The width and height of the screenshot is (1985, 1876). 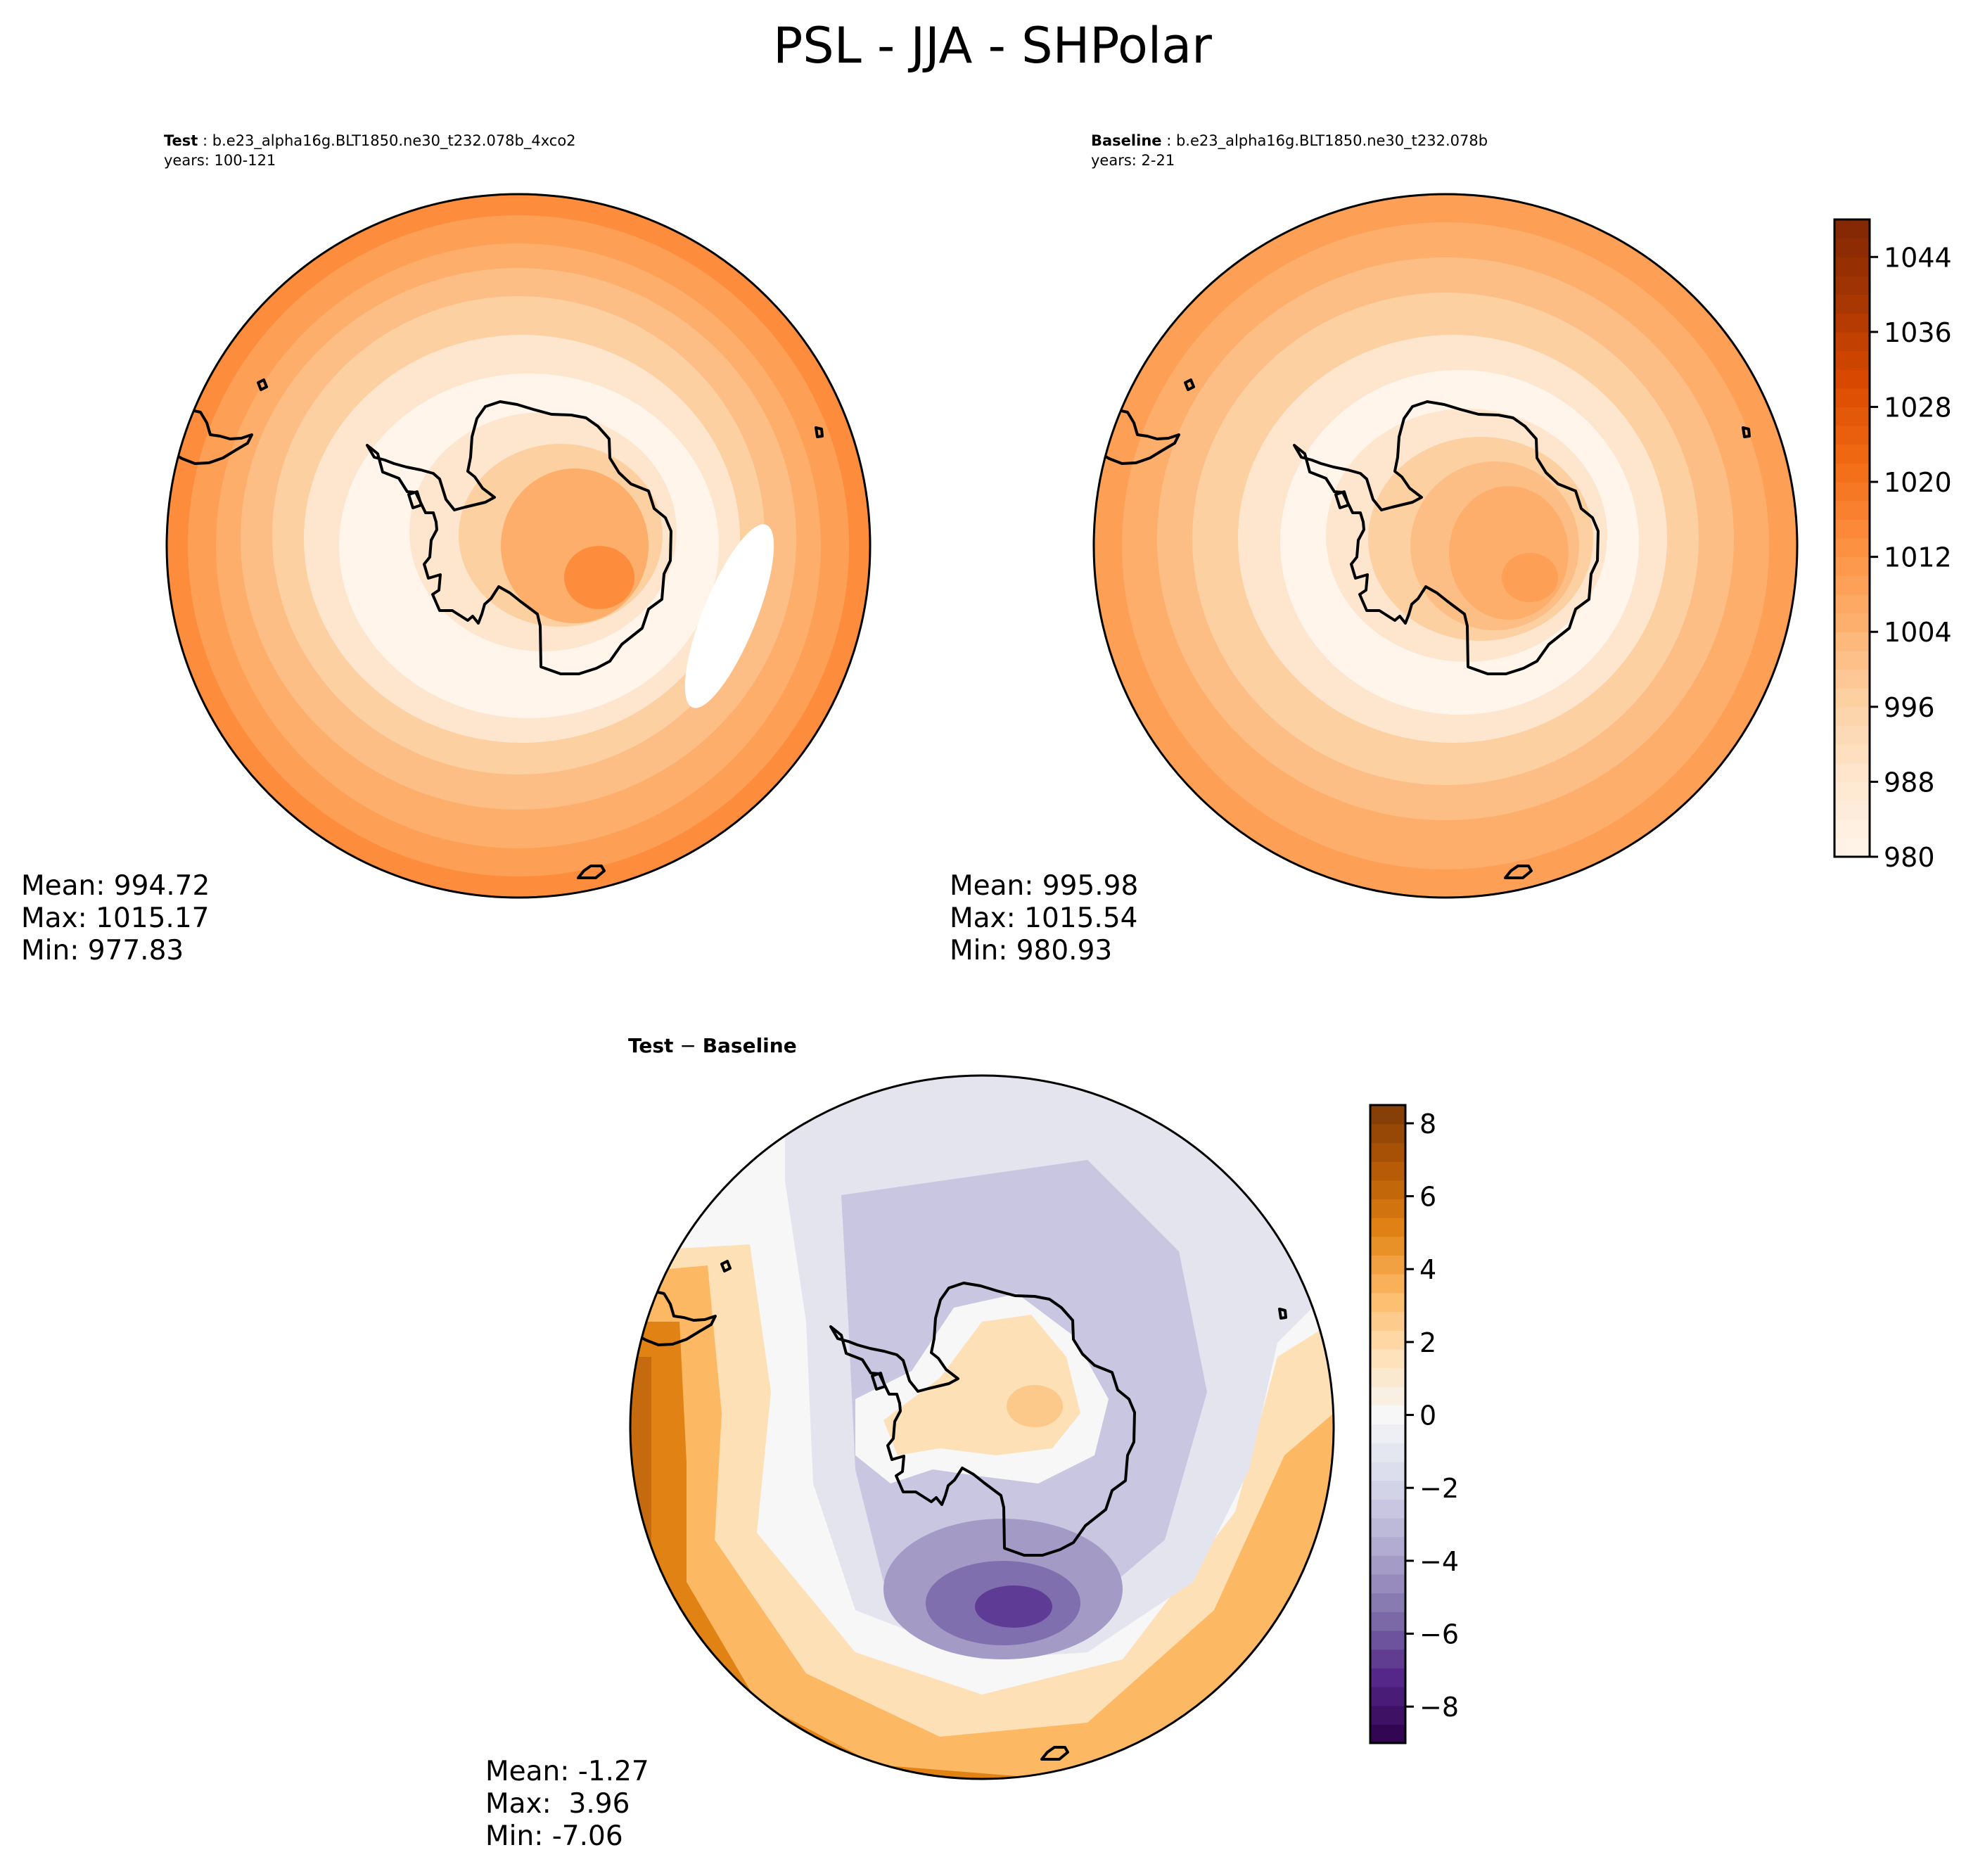 I want to click on baseline-stats: Mean: 995.98 Max: 1015.54 Min: 980.93, so click(x=1044, y=918).